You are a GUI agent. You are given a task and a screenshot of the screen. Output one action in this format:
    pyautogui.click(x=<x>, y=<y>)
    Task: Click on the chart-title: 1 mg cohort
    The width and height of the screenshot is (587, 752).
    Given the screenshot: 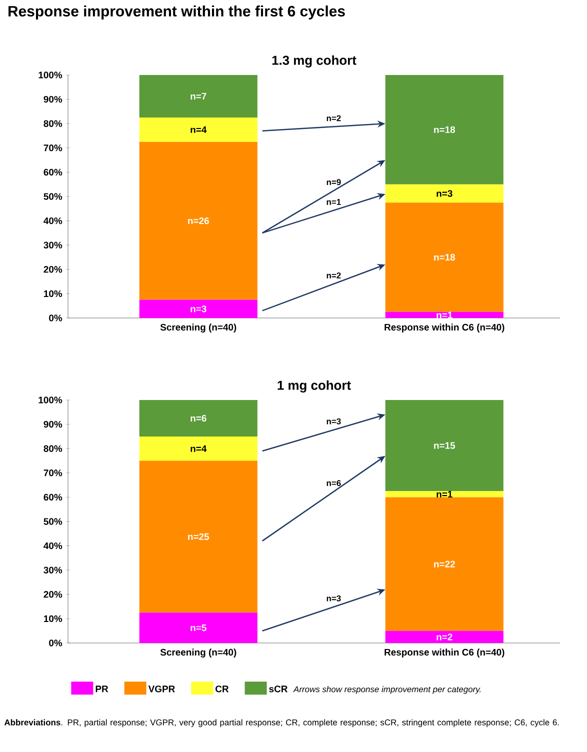 What is the action you would take?
    pyautogui.click(x=314, y=386)
    